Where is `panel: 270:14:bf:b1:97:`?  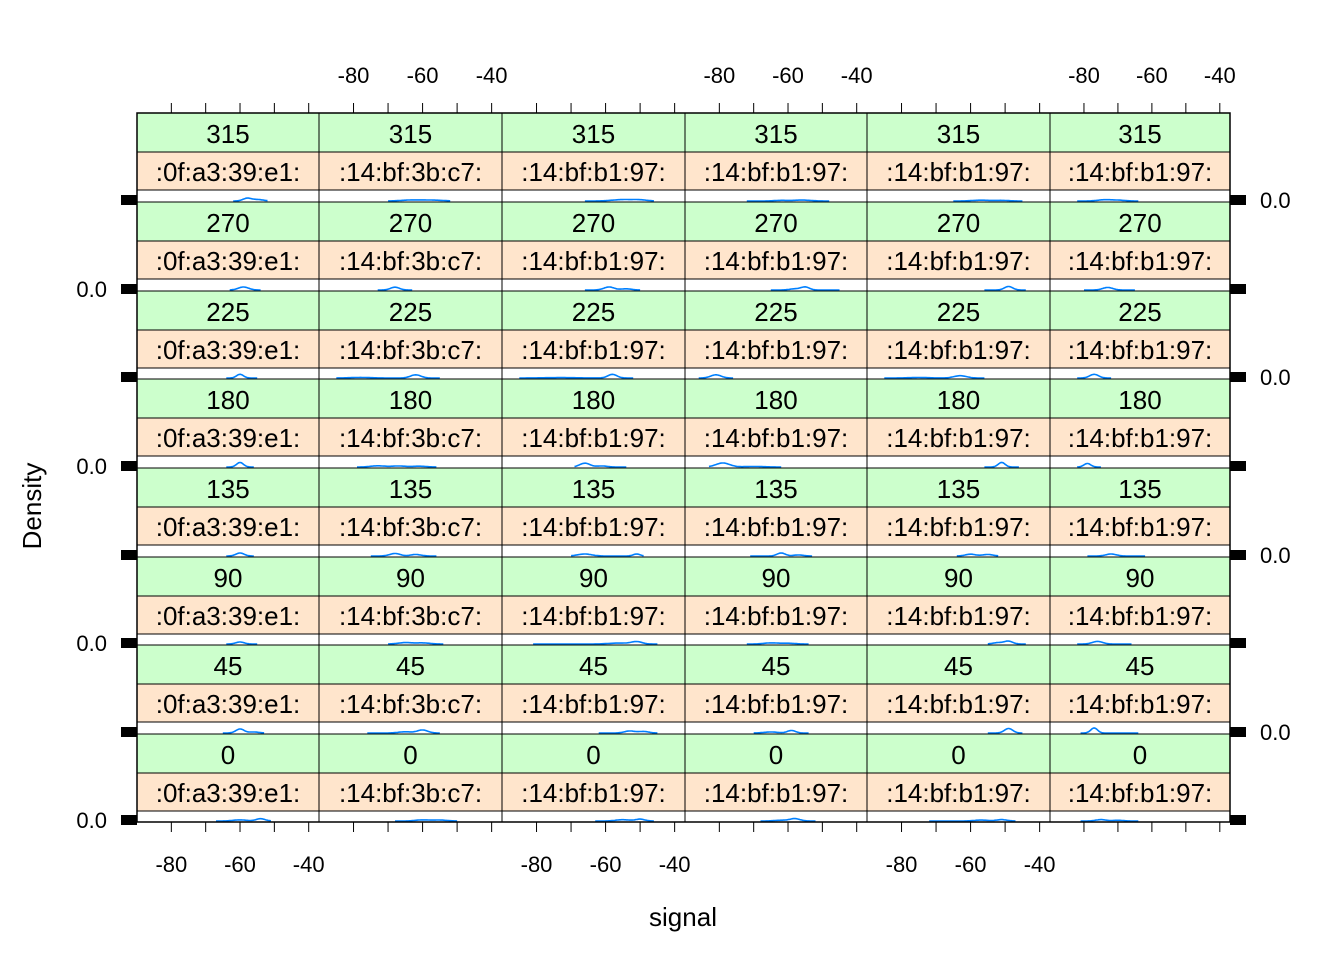 panel: 270:14:bf:b1:97: is located at coordinates (776, 246).